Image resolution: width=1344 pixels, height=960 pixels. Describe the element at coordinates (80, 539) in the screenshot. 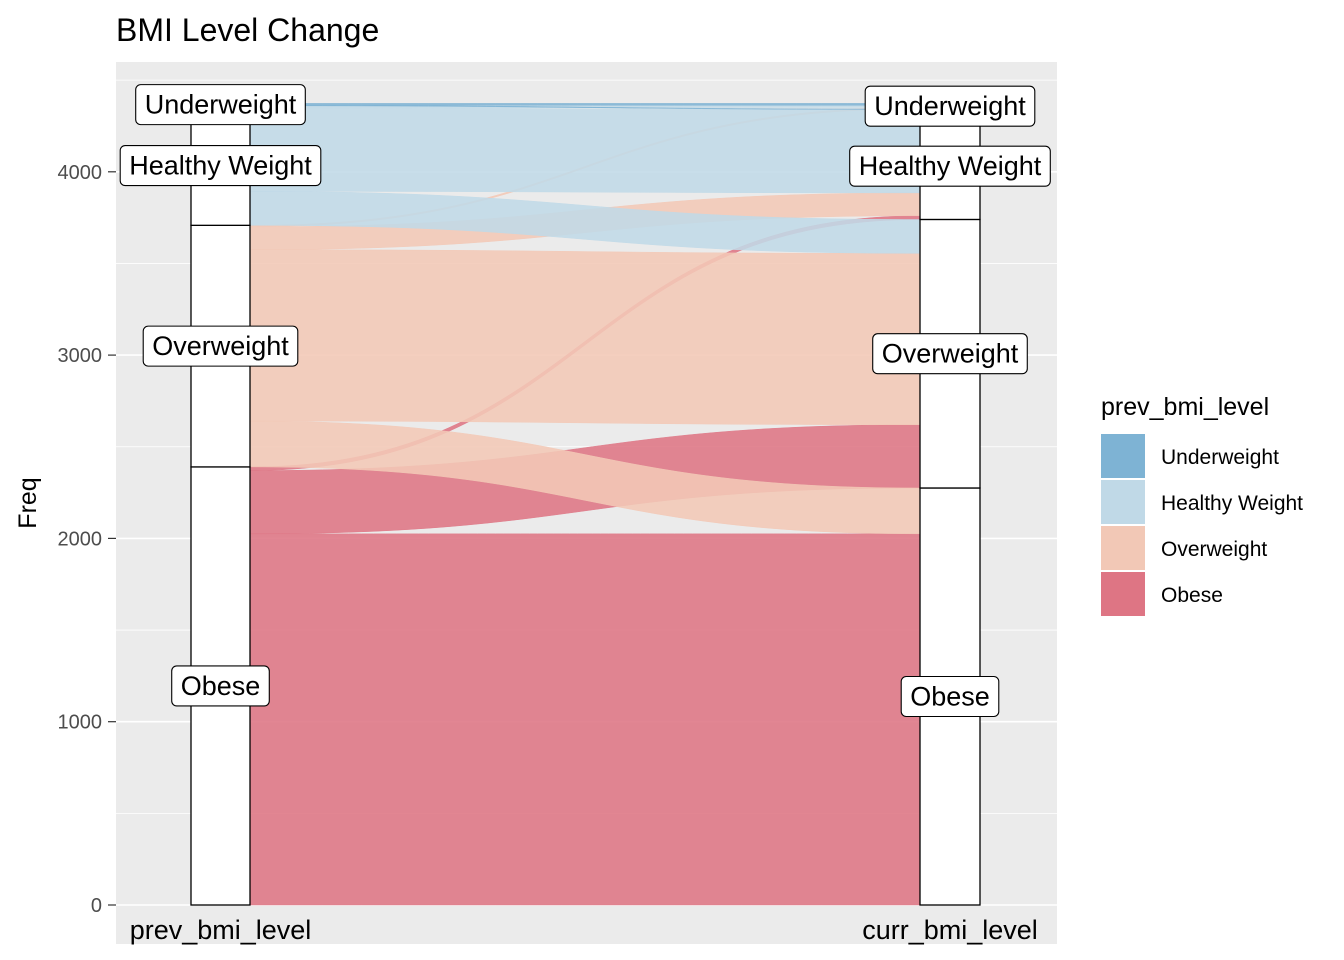

I see `y-tick-label: 2000` at that location.